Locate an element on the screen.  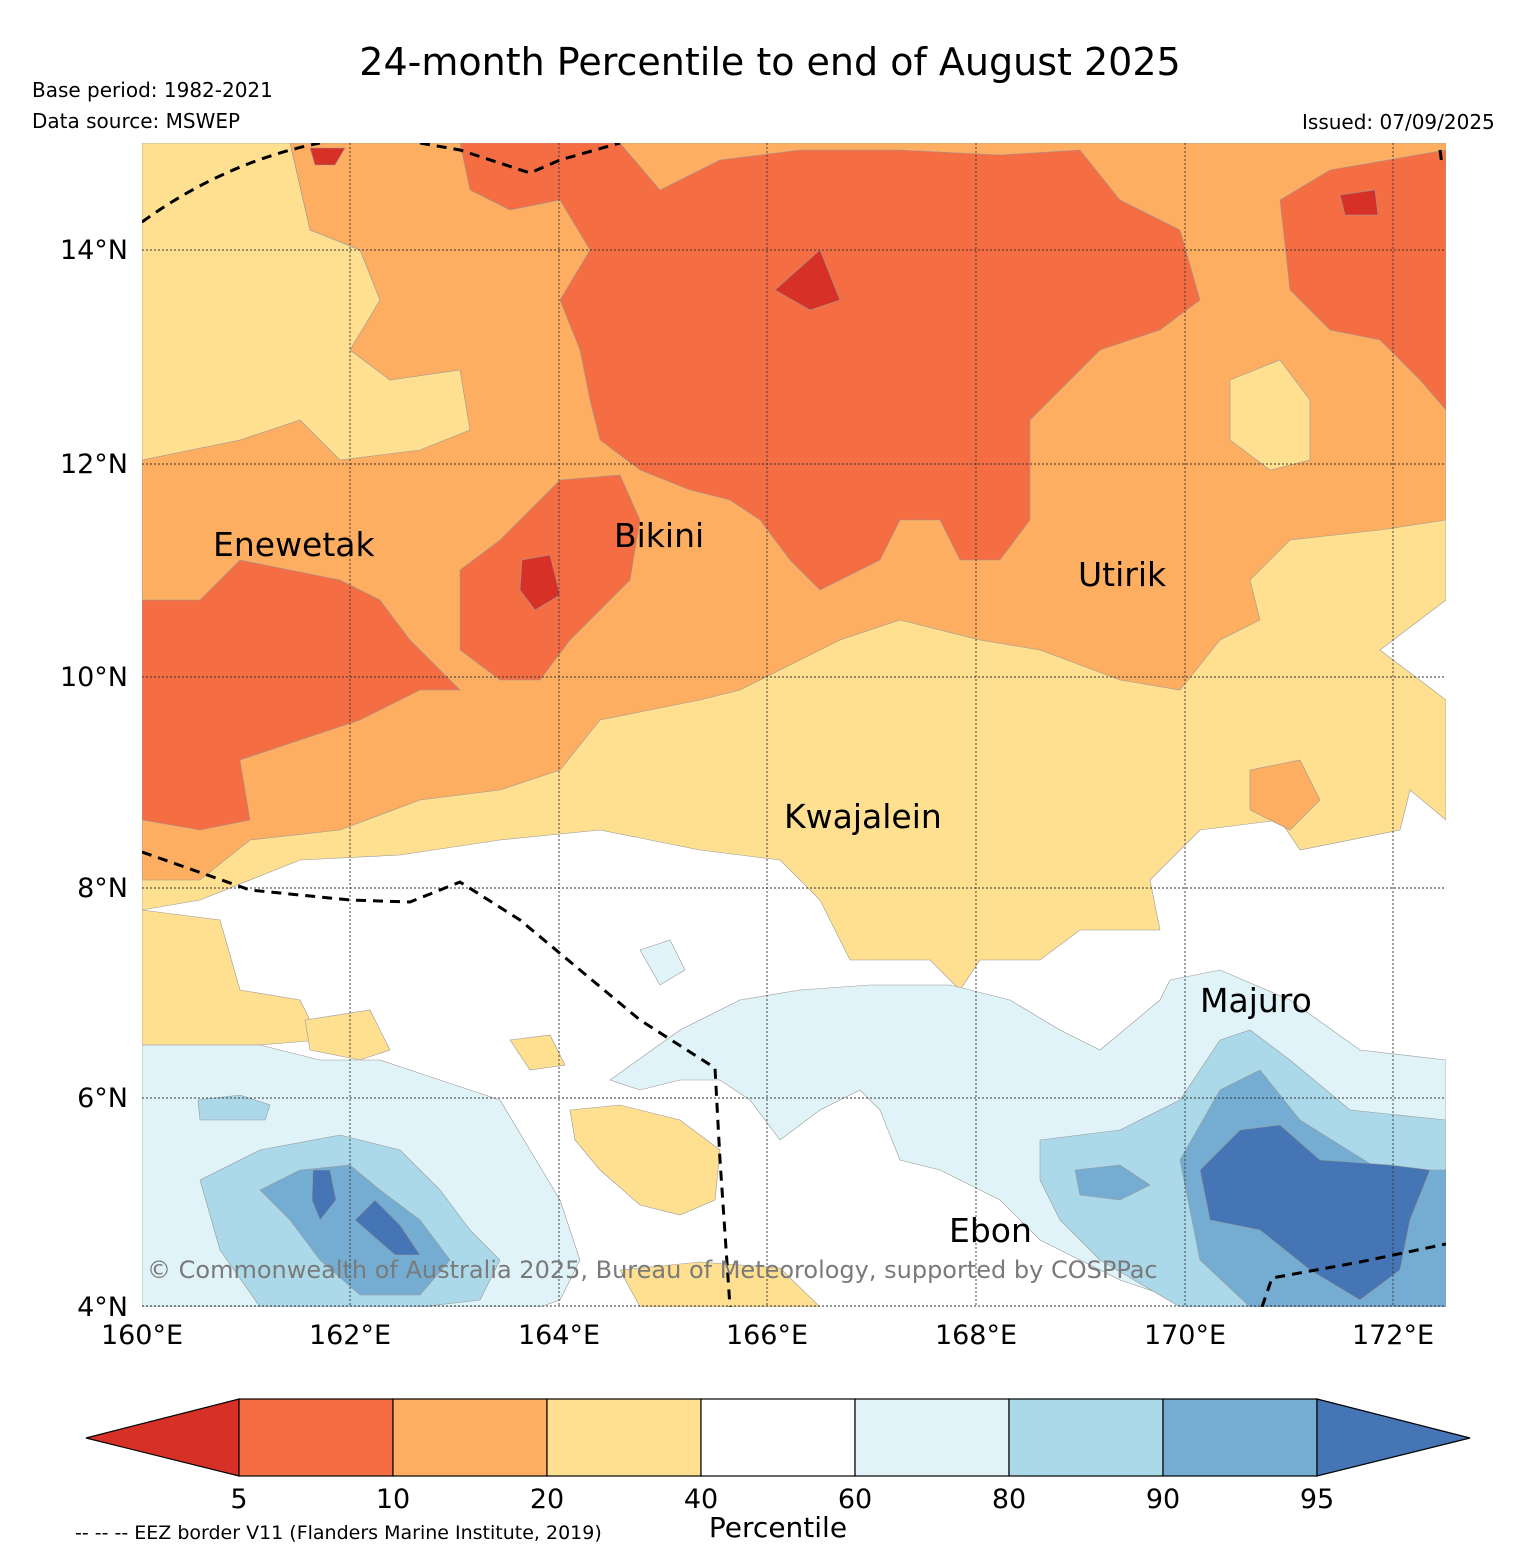
place-kwajalein: Kwajalein is located at coordinates (863, 816).